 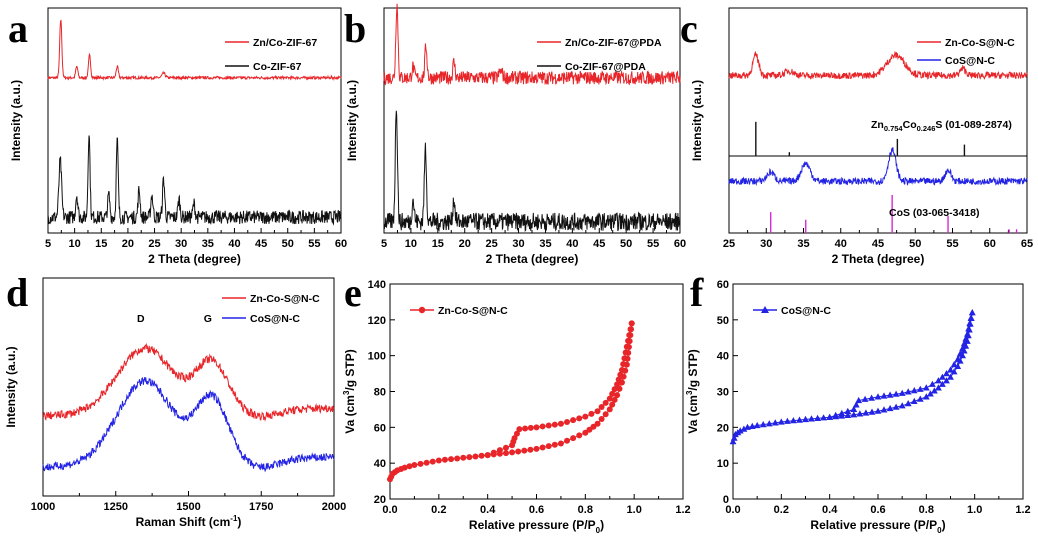 I want to click on x-tick-label: 0.4, so click(x=830, y=510).